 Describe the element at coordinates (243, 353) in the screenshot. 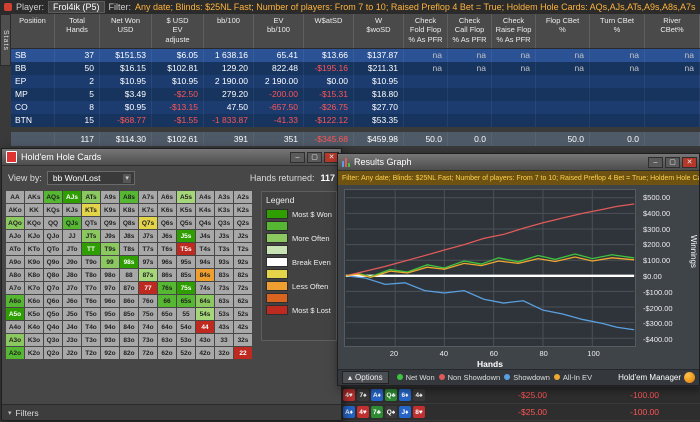

I see `hand-cell: 22` at that location.